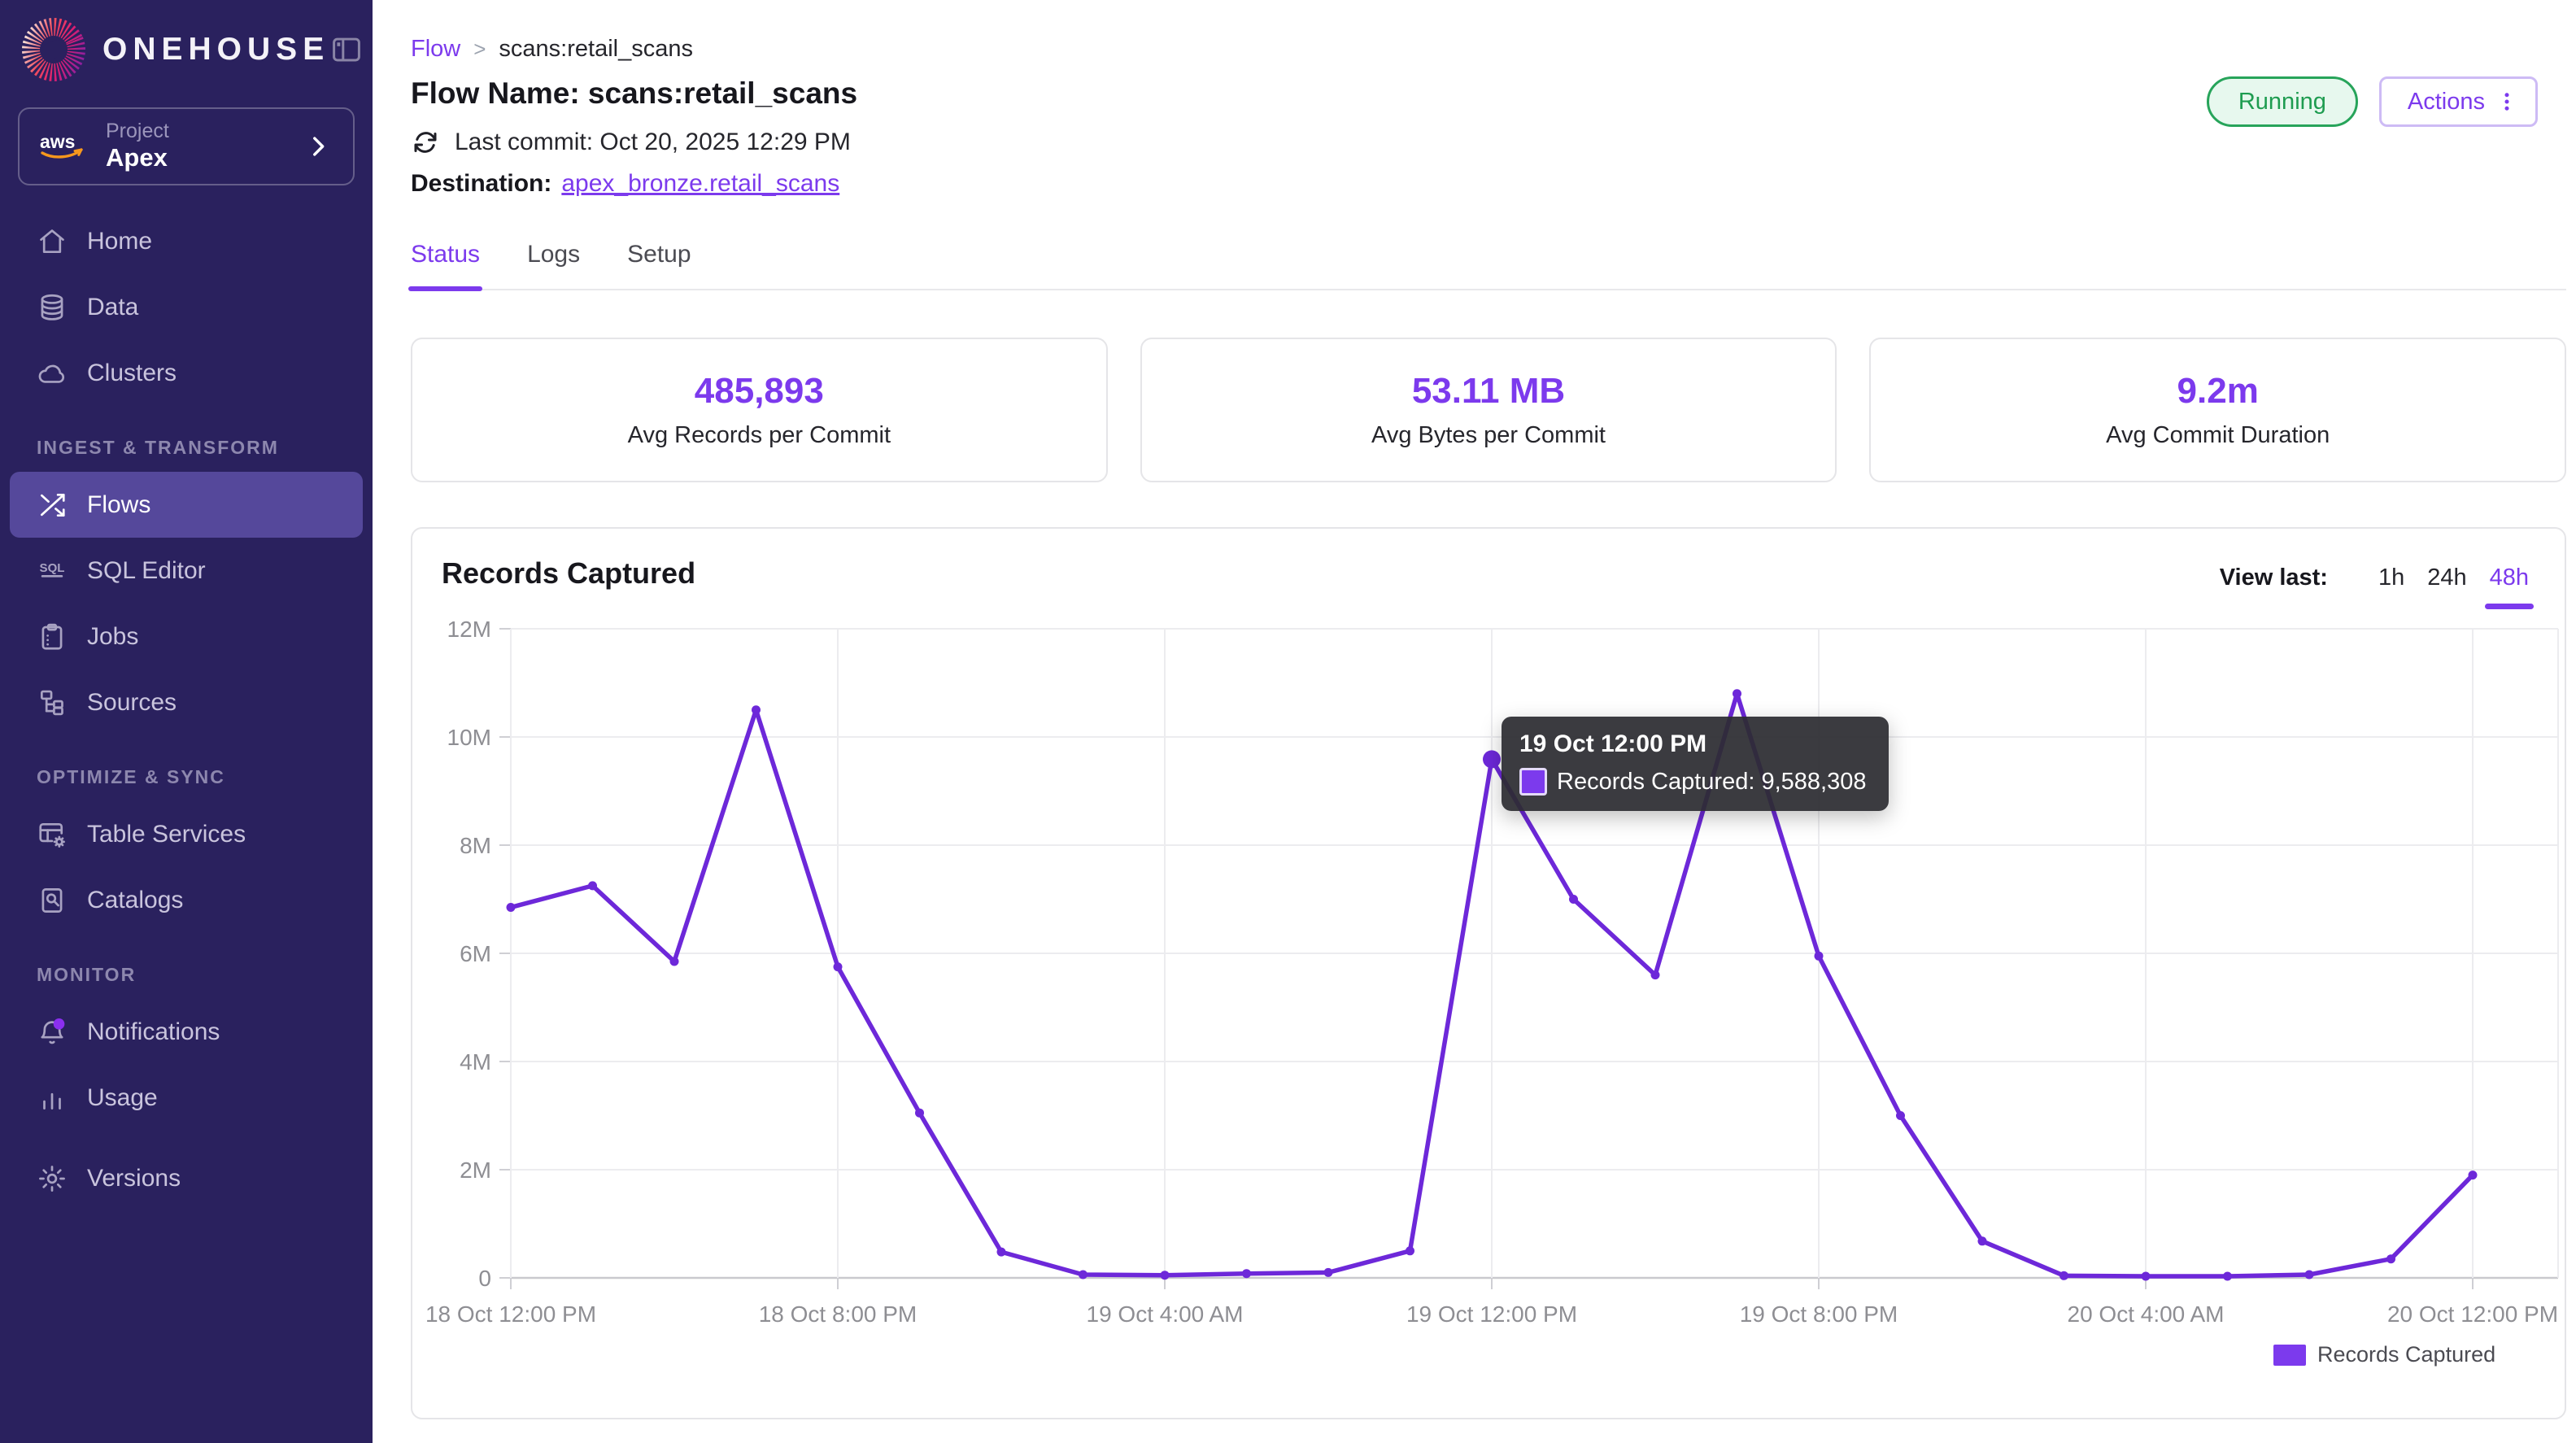  Describe the element at coordinates (1819, 1314) in the screenshot. I see `svg-text: 19 Oct 8:00 PM` at that location.